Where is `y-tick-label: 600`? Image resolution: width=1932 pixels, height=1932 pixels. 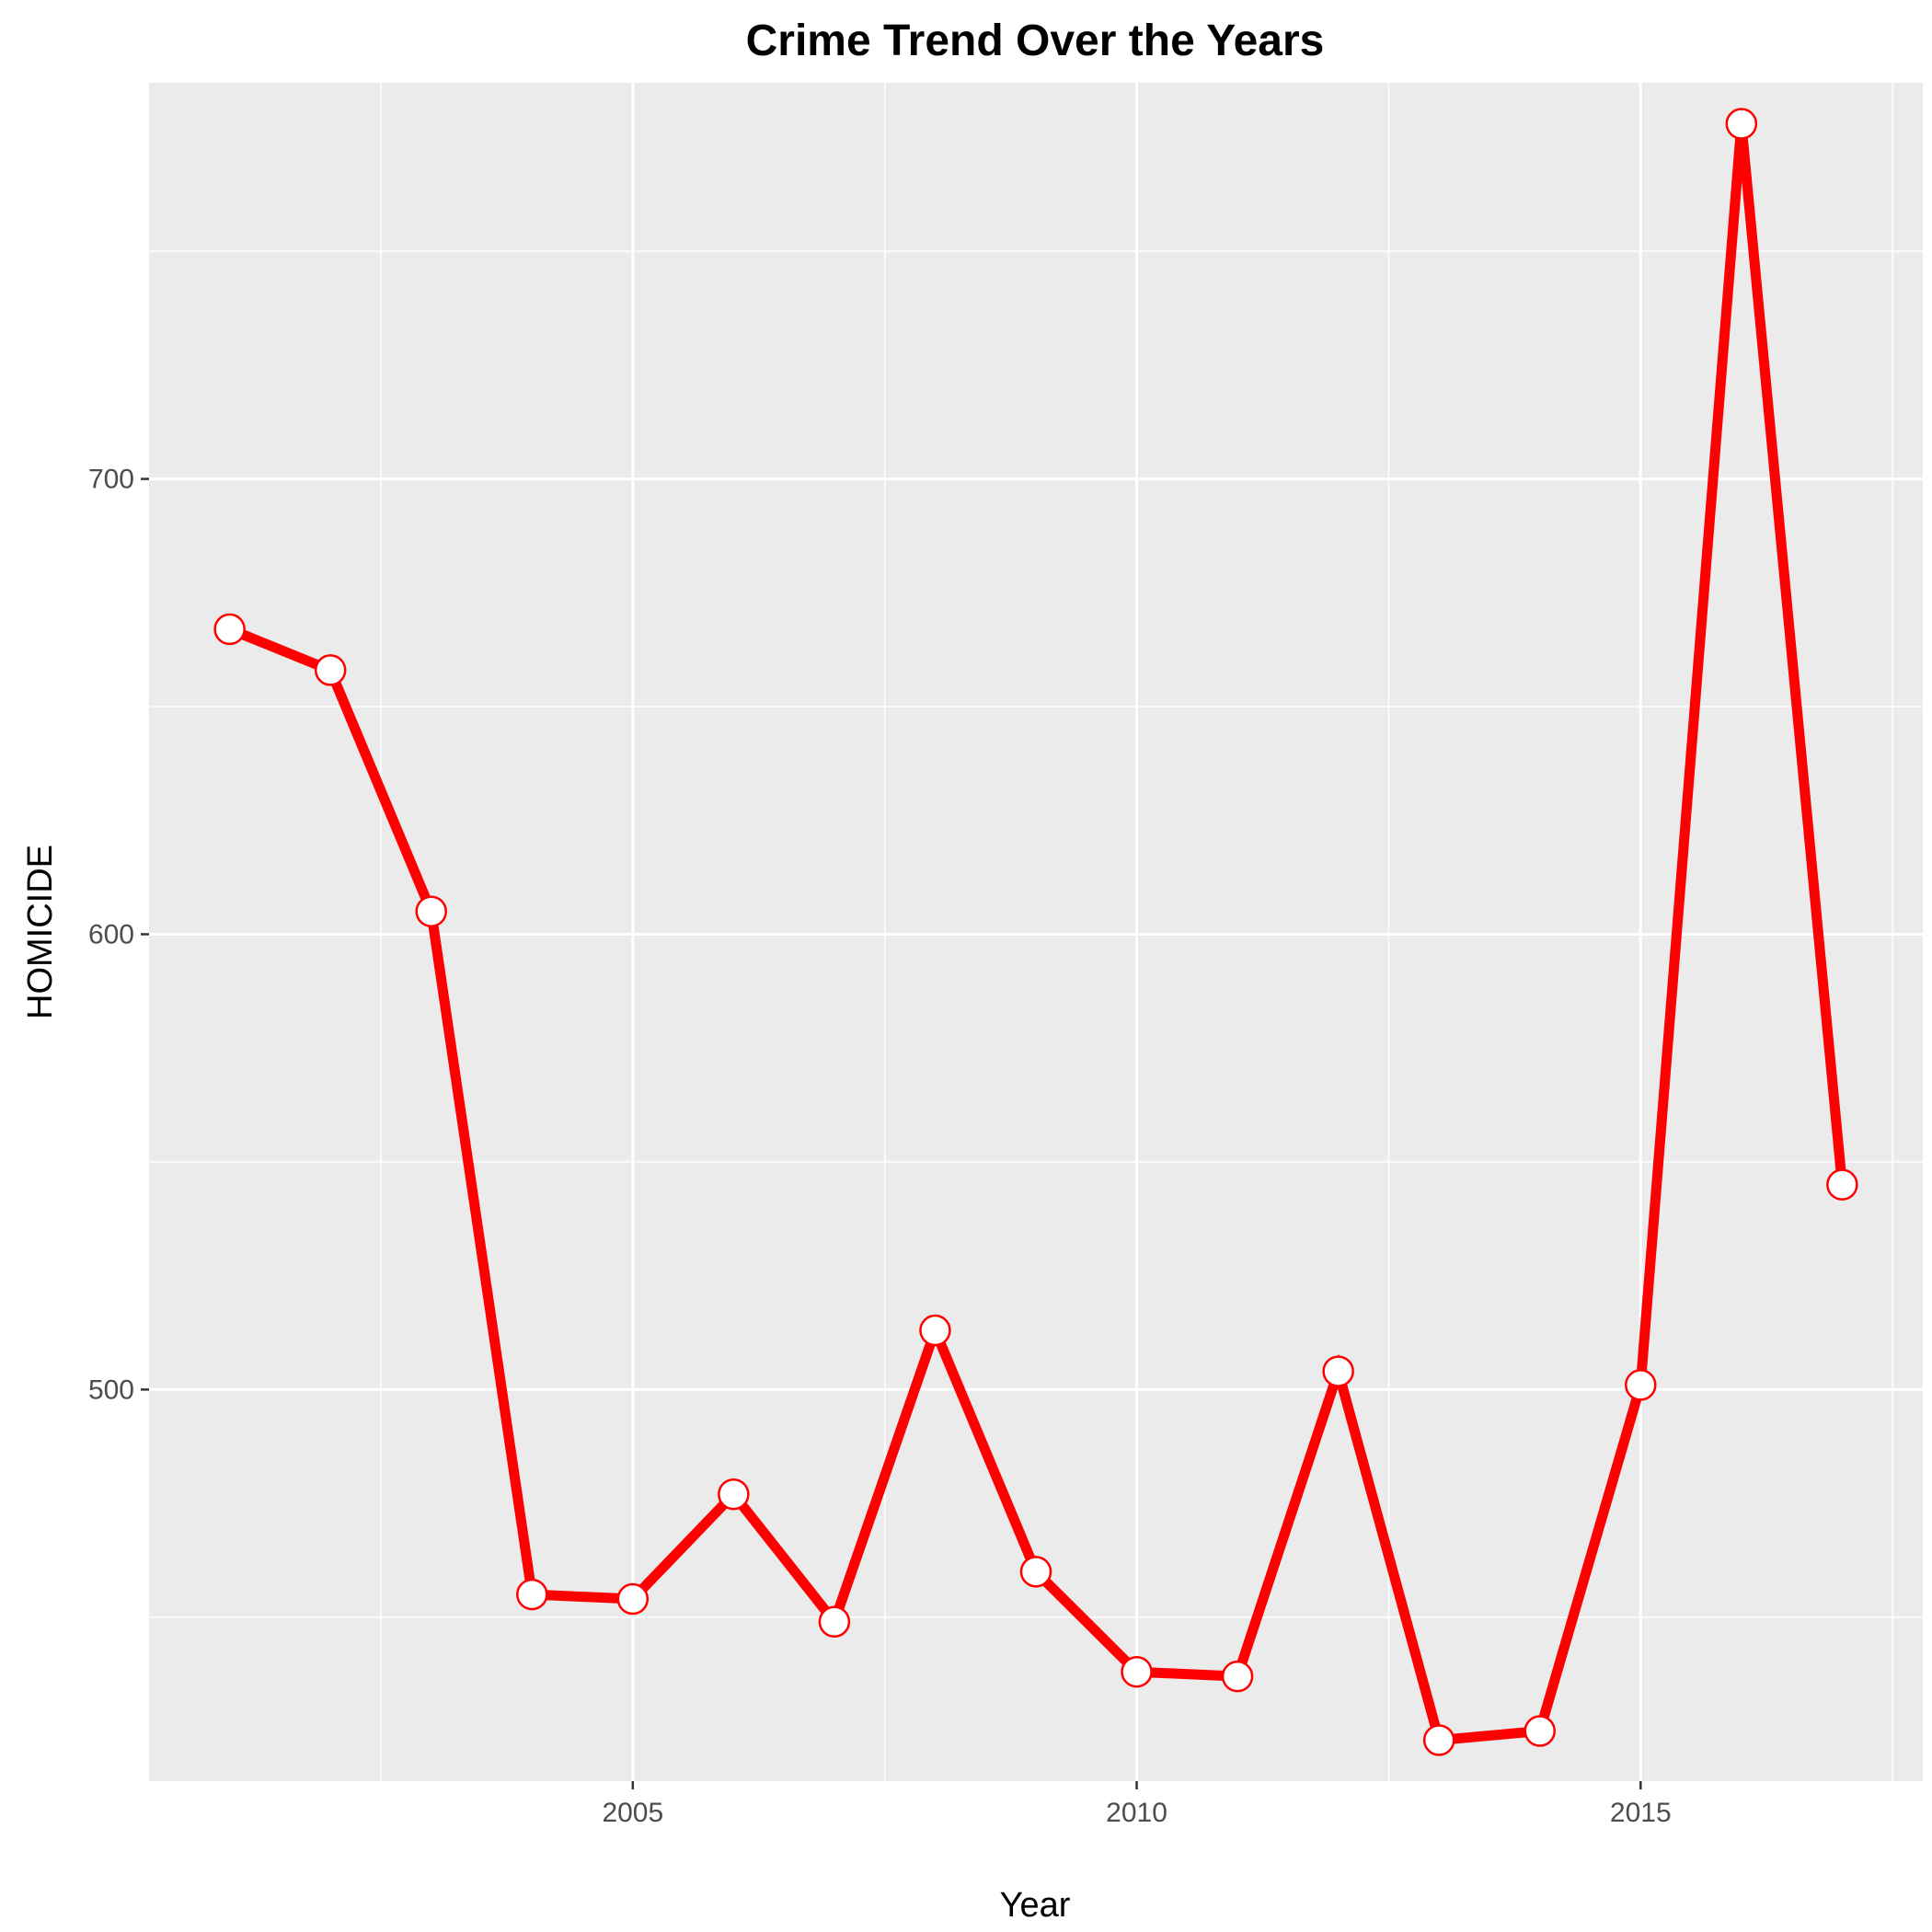 y-tick-label: 600 is located at coordinates (111, 934).